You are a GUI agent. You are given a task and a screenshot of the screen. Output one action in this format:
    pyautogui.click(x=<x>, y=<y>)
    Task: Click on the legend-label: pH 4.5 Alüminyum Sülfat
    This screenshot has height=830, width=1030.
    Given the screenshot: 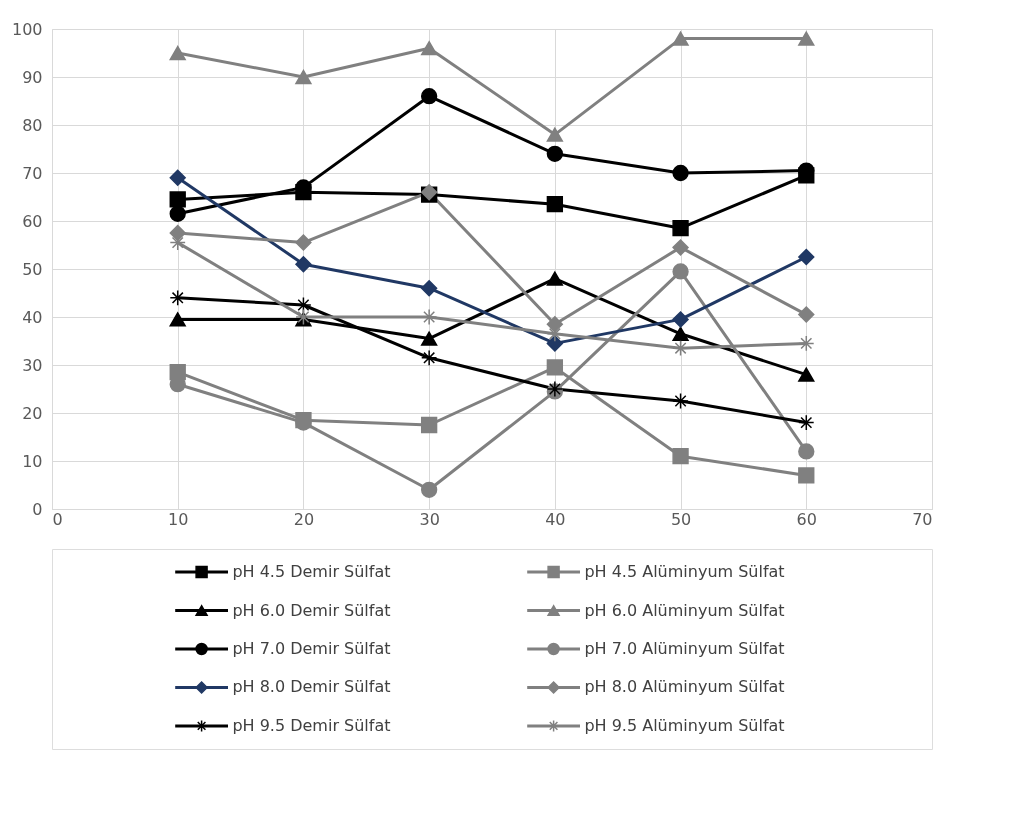 What is the action you would take?
    pyautogui.click(x=684, y=572)
    